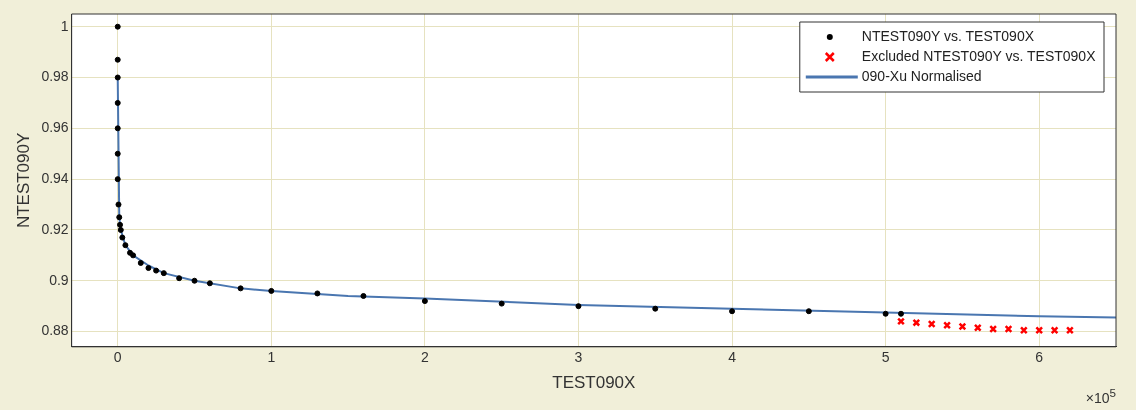 Image resolution: width=1136 pixels, height=410 pixels. I want to click on y-tick-label: 0.98, so click(55, 76).